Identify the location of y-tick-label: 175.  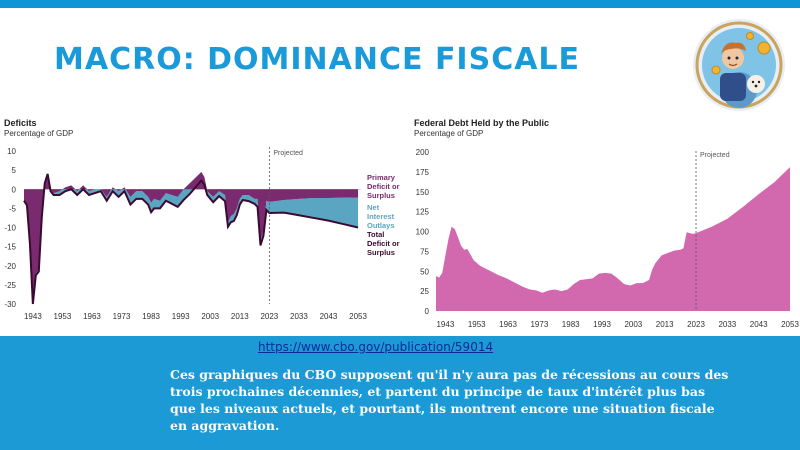
(423, 172).